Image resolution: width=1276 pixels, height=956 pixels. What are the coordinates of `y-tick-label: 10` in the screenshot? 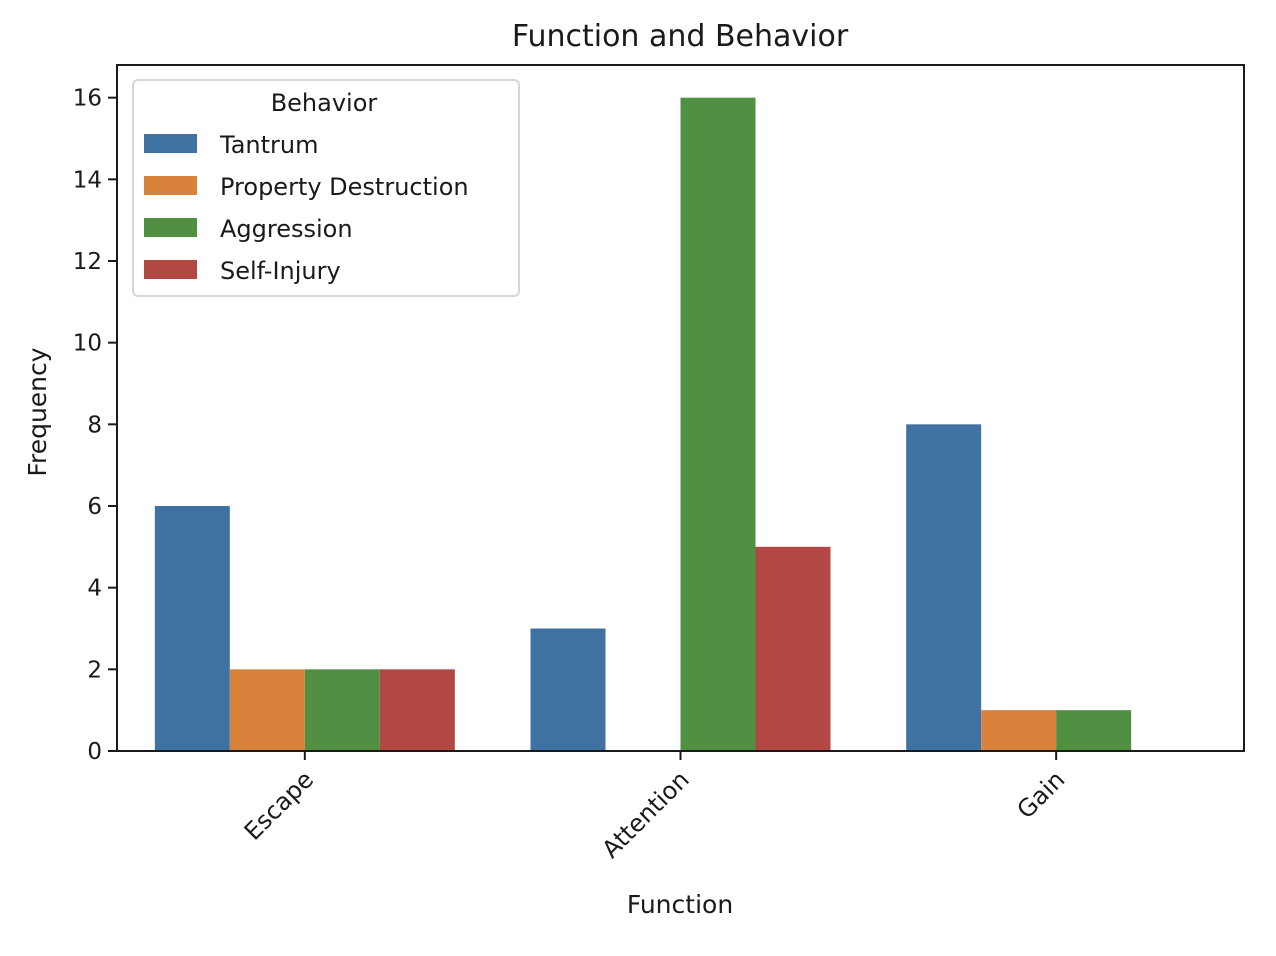 It's located at (87, 344).